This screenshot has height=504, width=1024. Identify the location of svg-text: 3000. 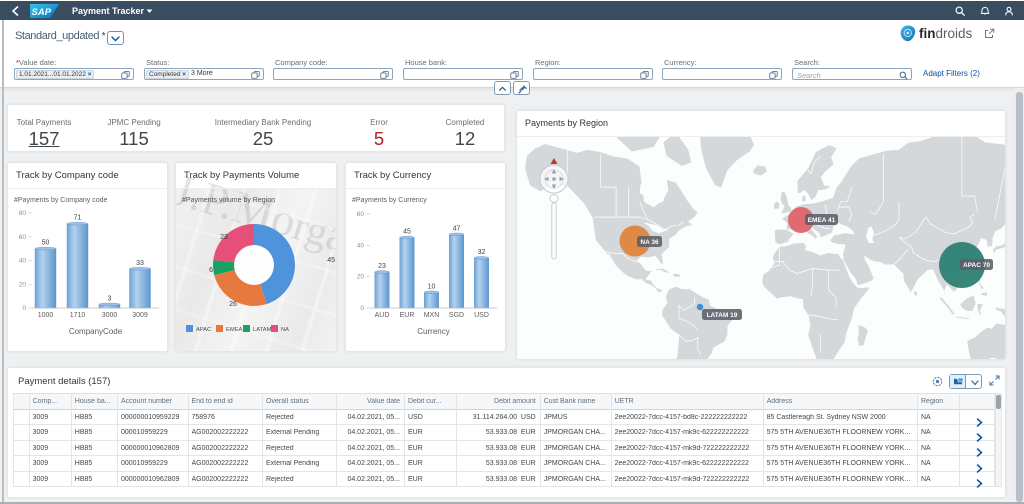
(110, 315).